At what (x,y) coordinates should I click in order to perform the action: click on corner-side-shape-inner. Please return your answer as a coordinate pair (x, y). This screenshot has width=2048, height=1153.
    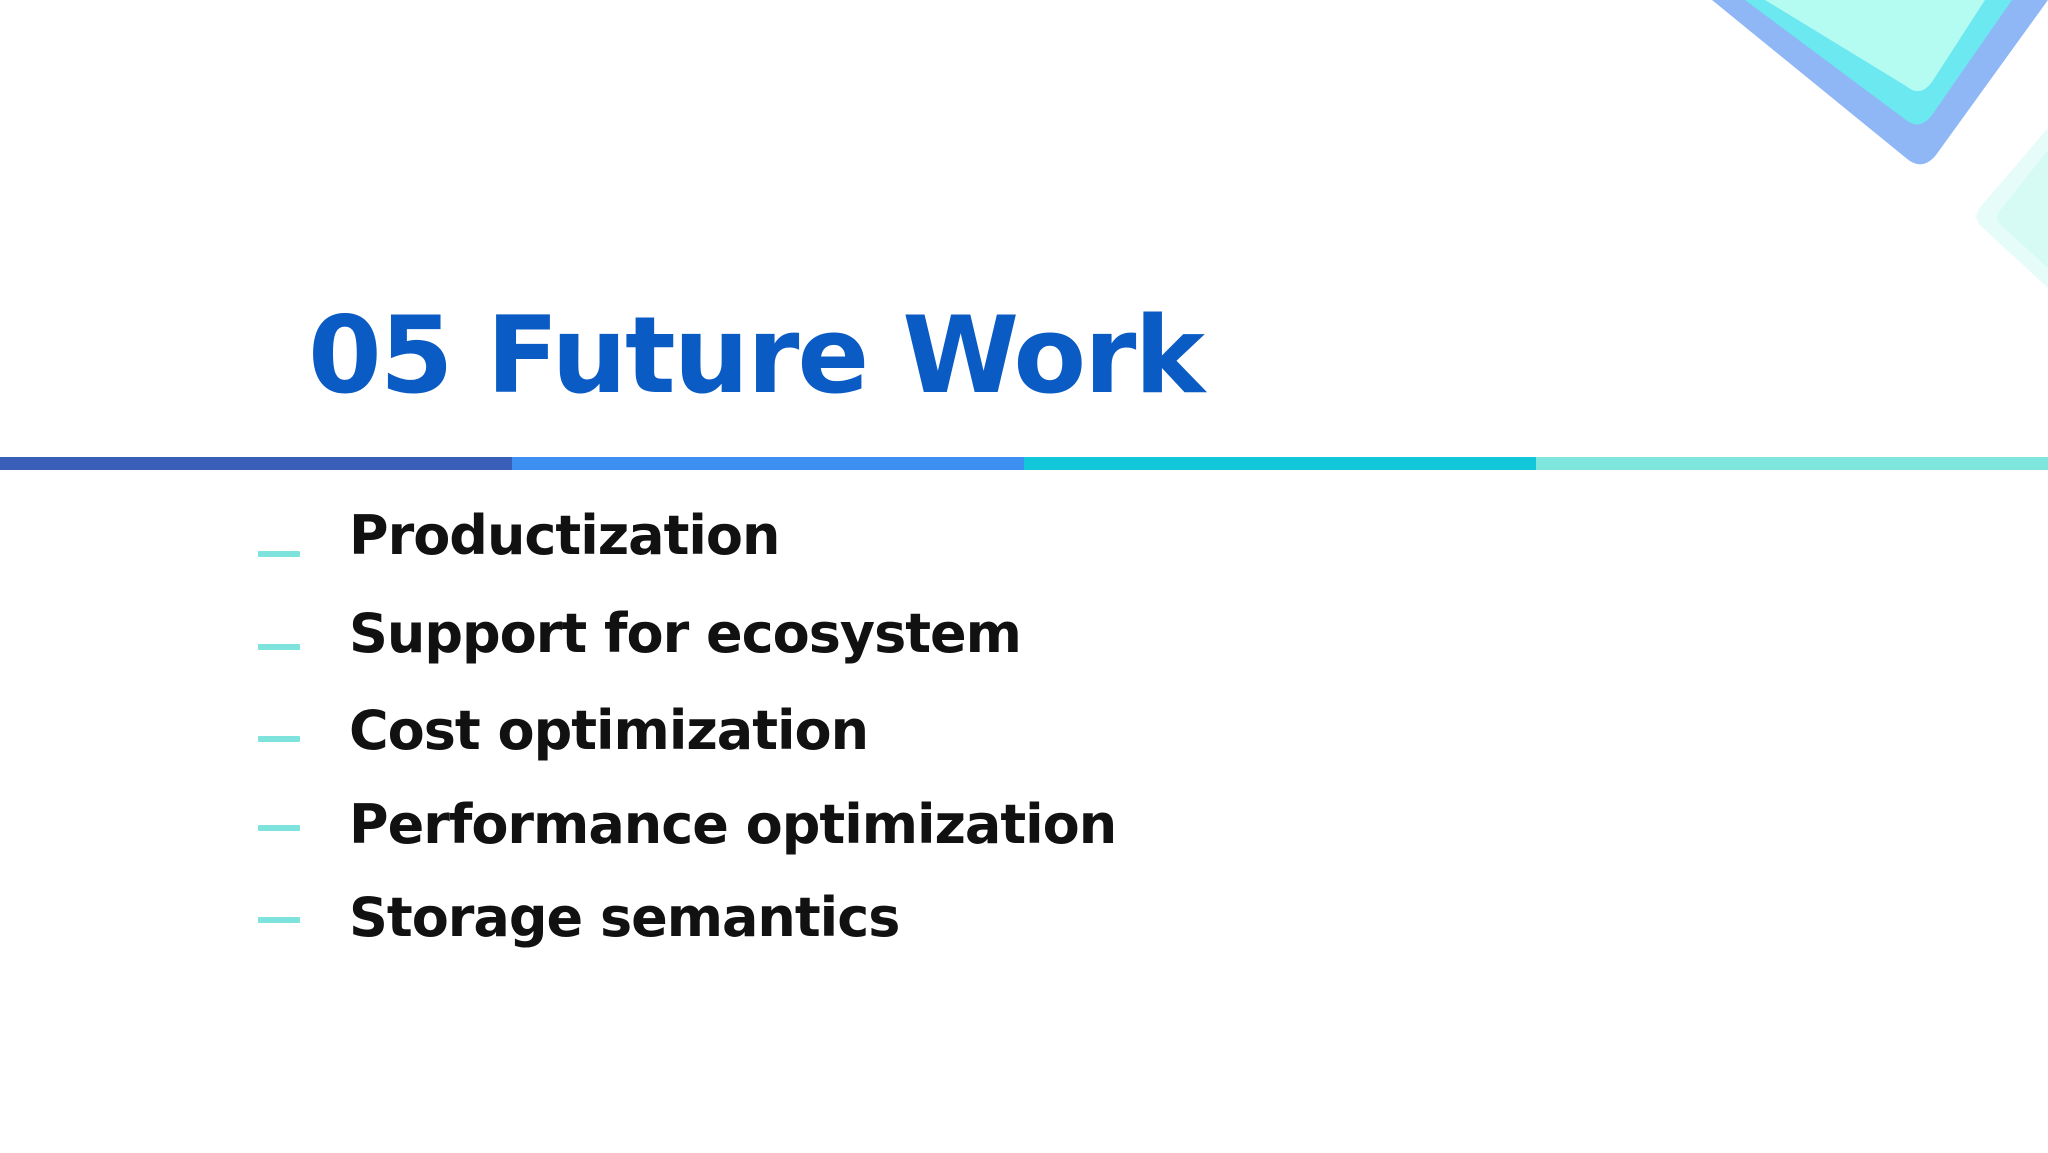
    Looking at the image, I should click on (2022, 209).